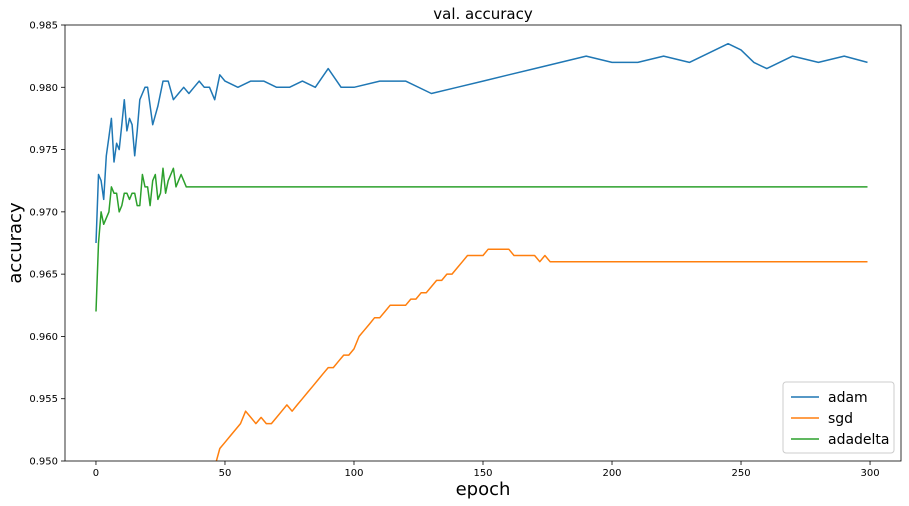 This screenshot has width=909, height=506. Describe the element at coordinates (47, 244) in the screenshot. I see `y-axis: 0.950 0.955 0.960 0.965 0.970 0.975 0.980 0.985` at that location.